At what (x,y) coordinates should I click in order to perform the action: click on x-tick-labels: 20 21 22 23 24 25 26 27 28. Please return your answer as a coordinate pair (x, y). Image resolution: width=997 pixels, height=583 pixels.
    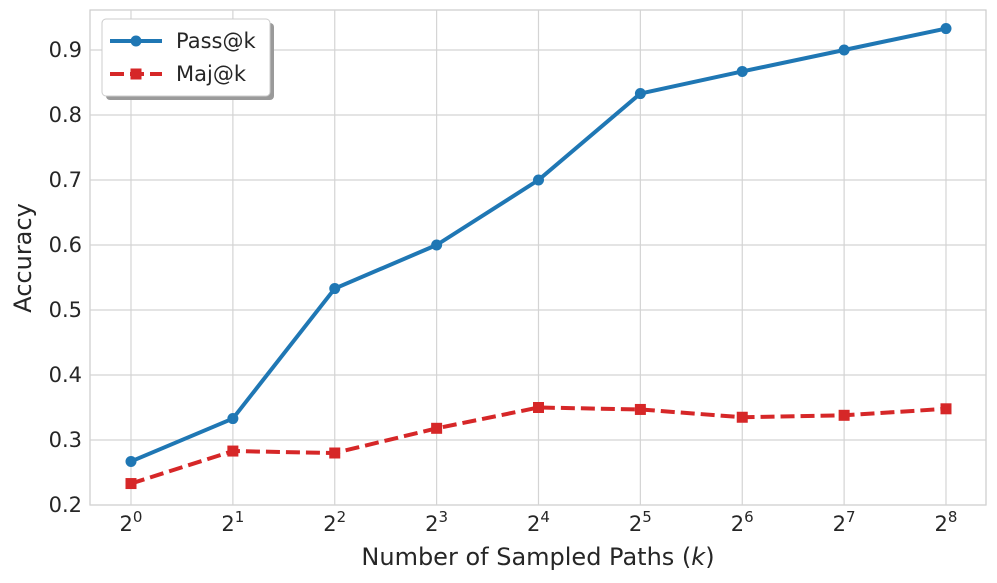
    Looking at the image, I should click on (539, 522).